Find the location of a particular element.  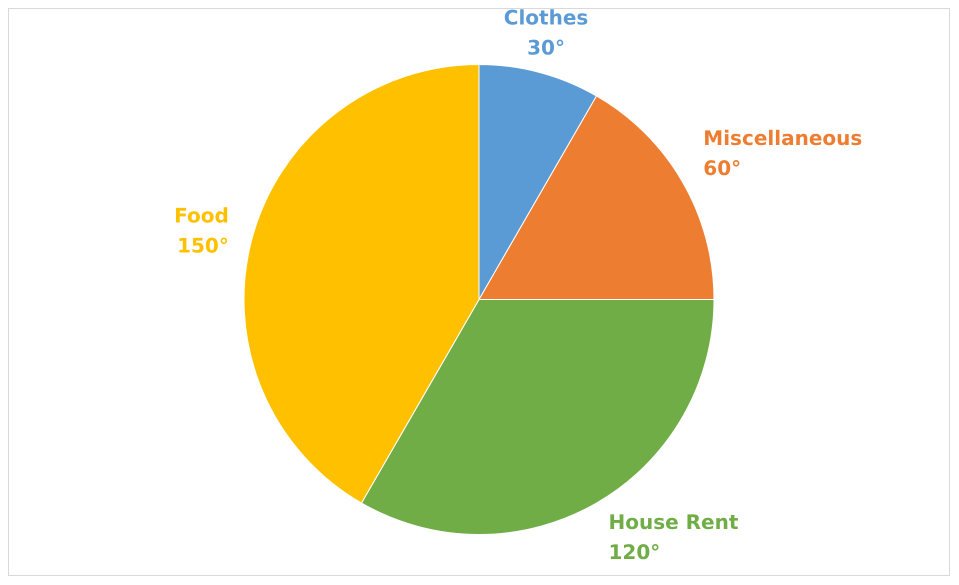

slice-label: Miscellaneous is located at coordinates (782, 138).